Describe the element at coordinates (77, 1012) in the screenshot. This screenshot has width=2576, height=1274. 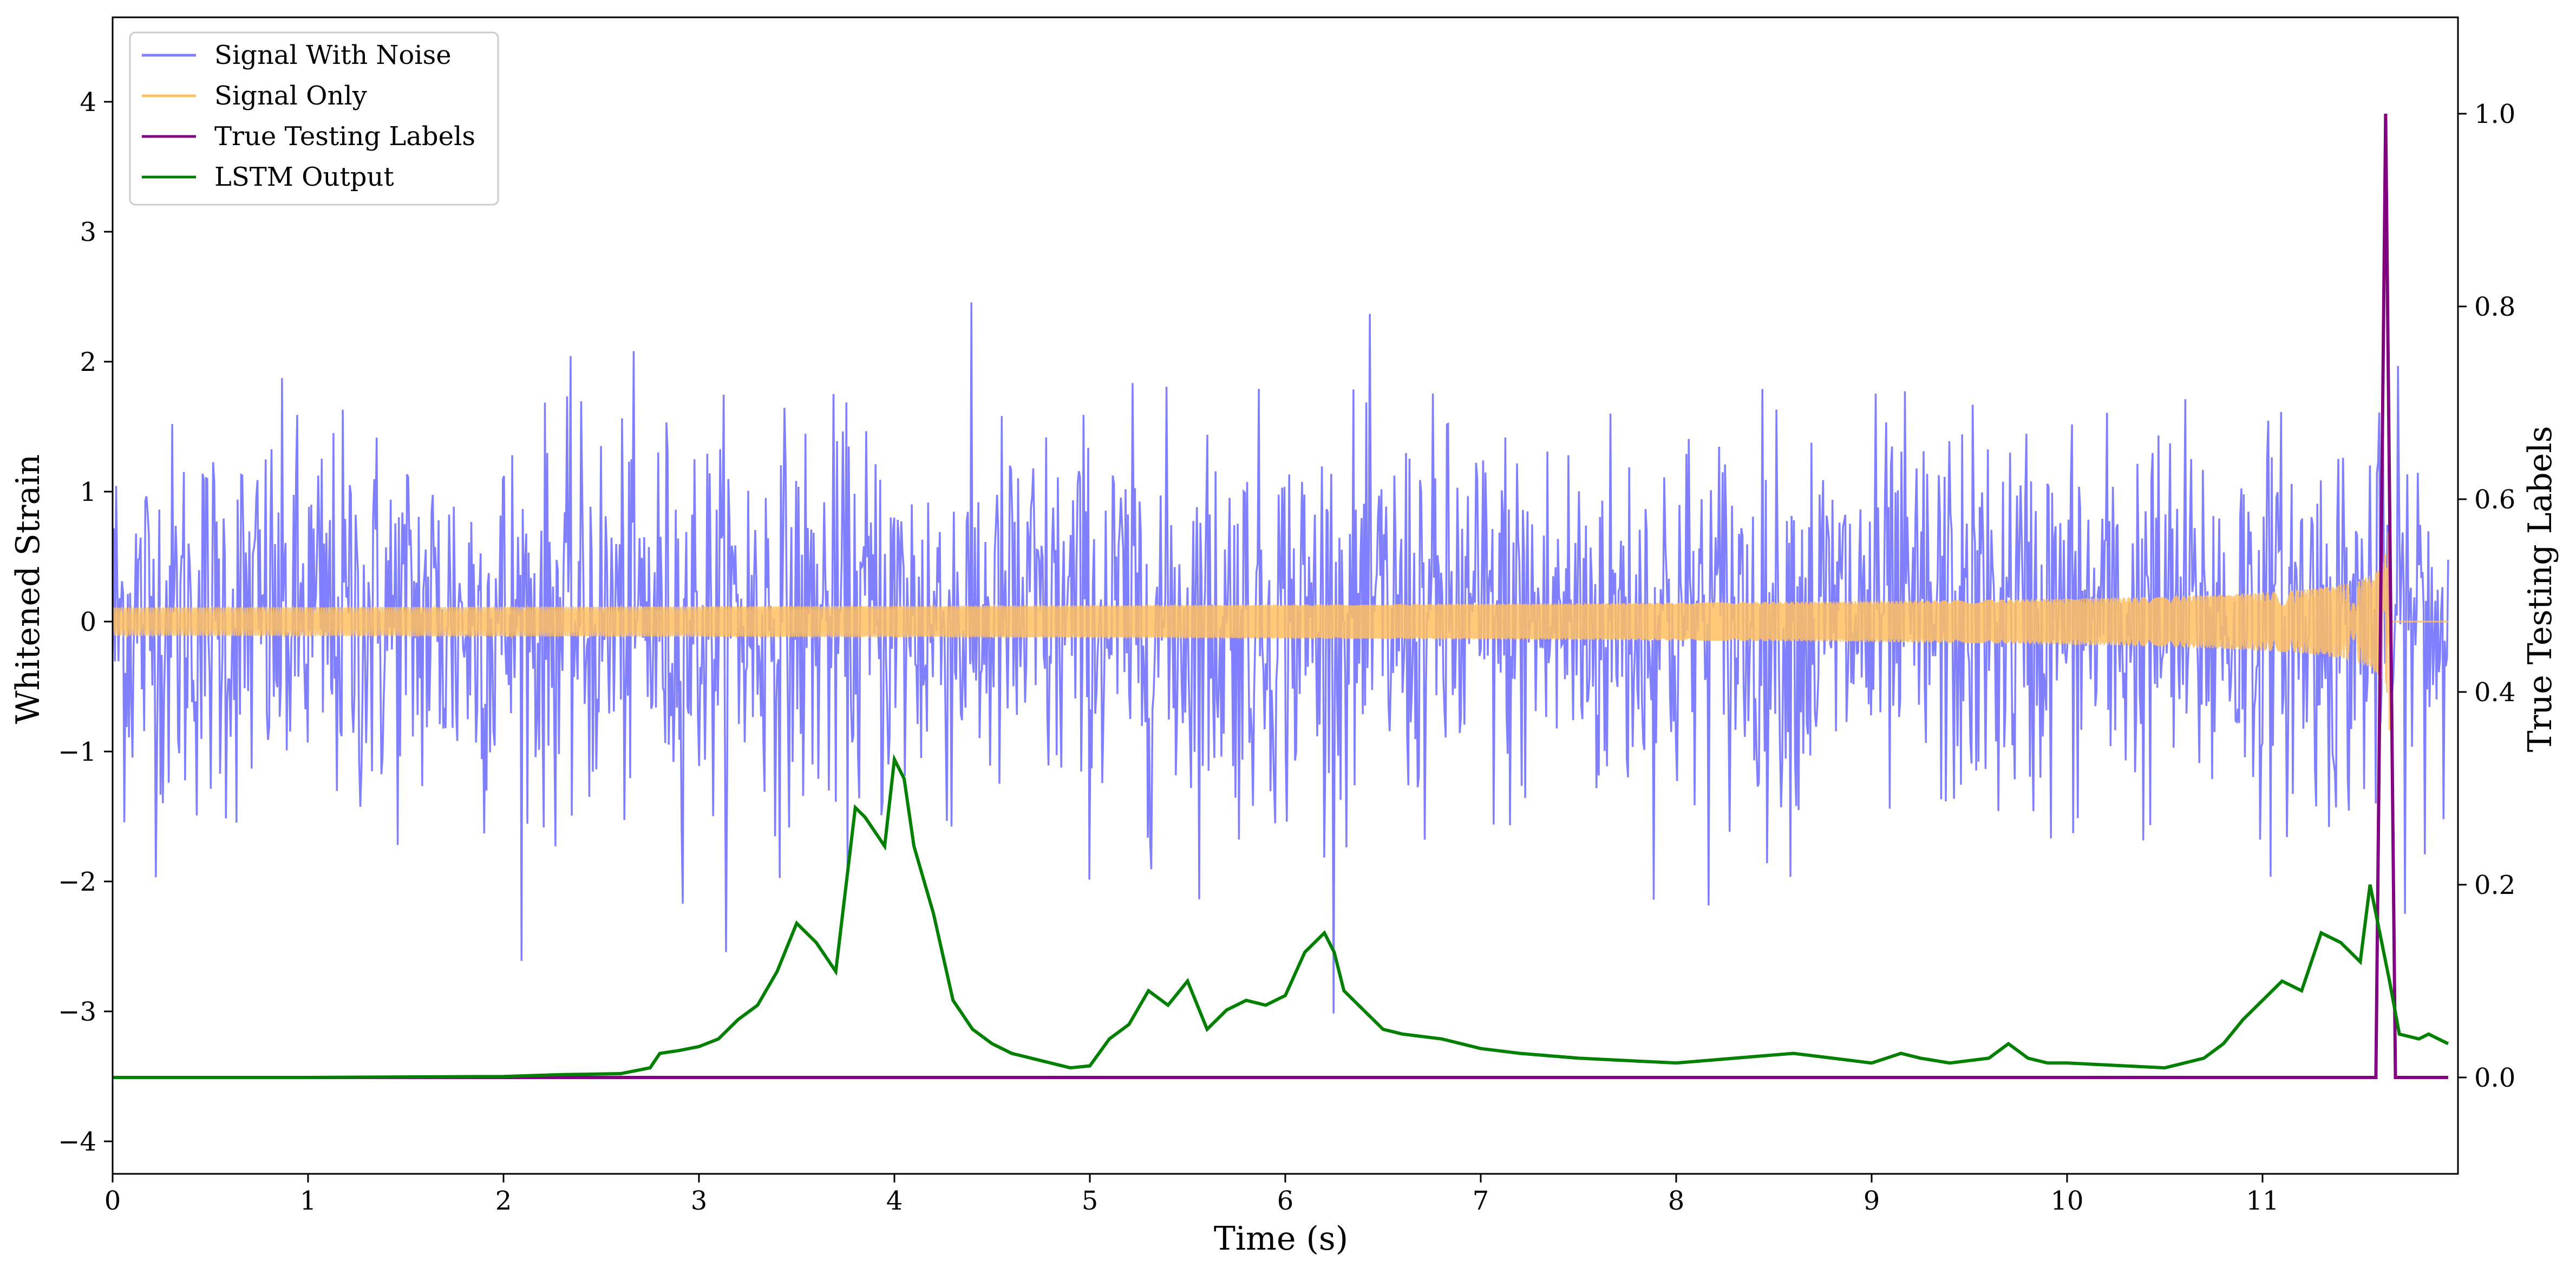
I see `y-tick-label: −3` at that location.